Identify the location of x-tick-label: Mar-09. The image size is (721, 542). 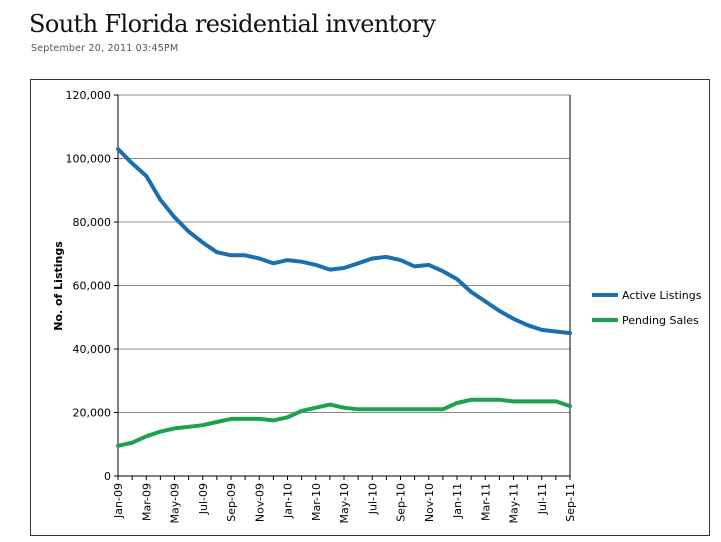
(146, 502).